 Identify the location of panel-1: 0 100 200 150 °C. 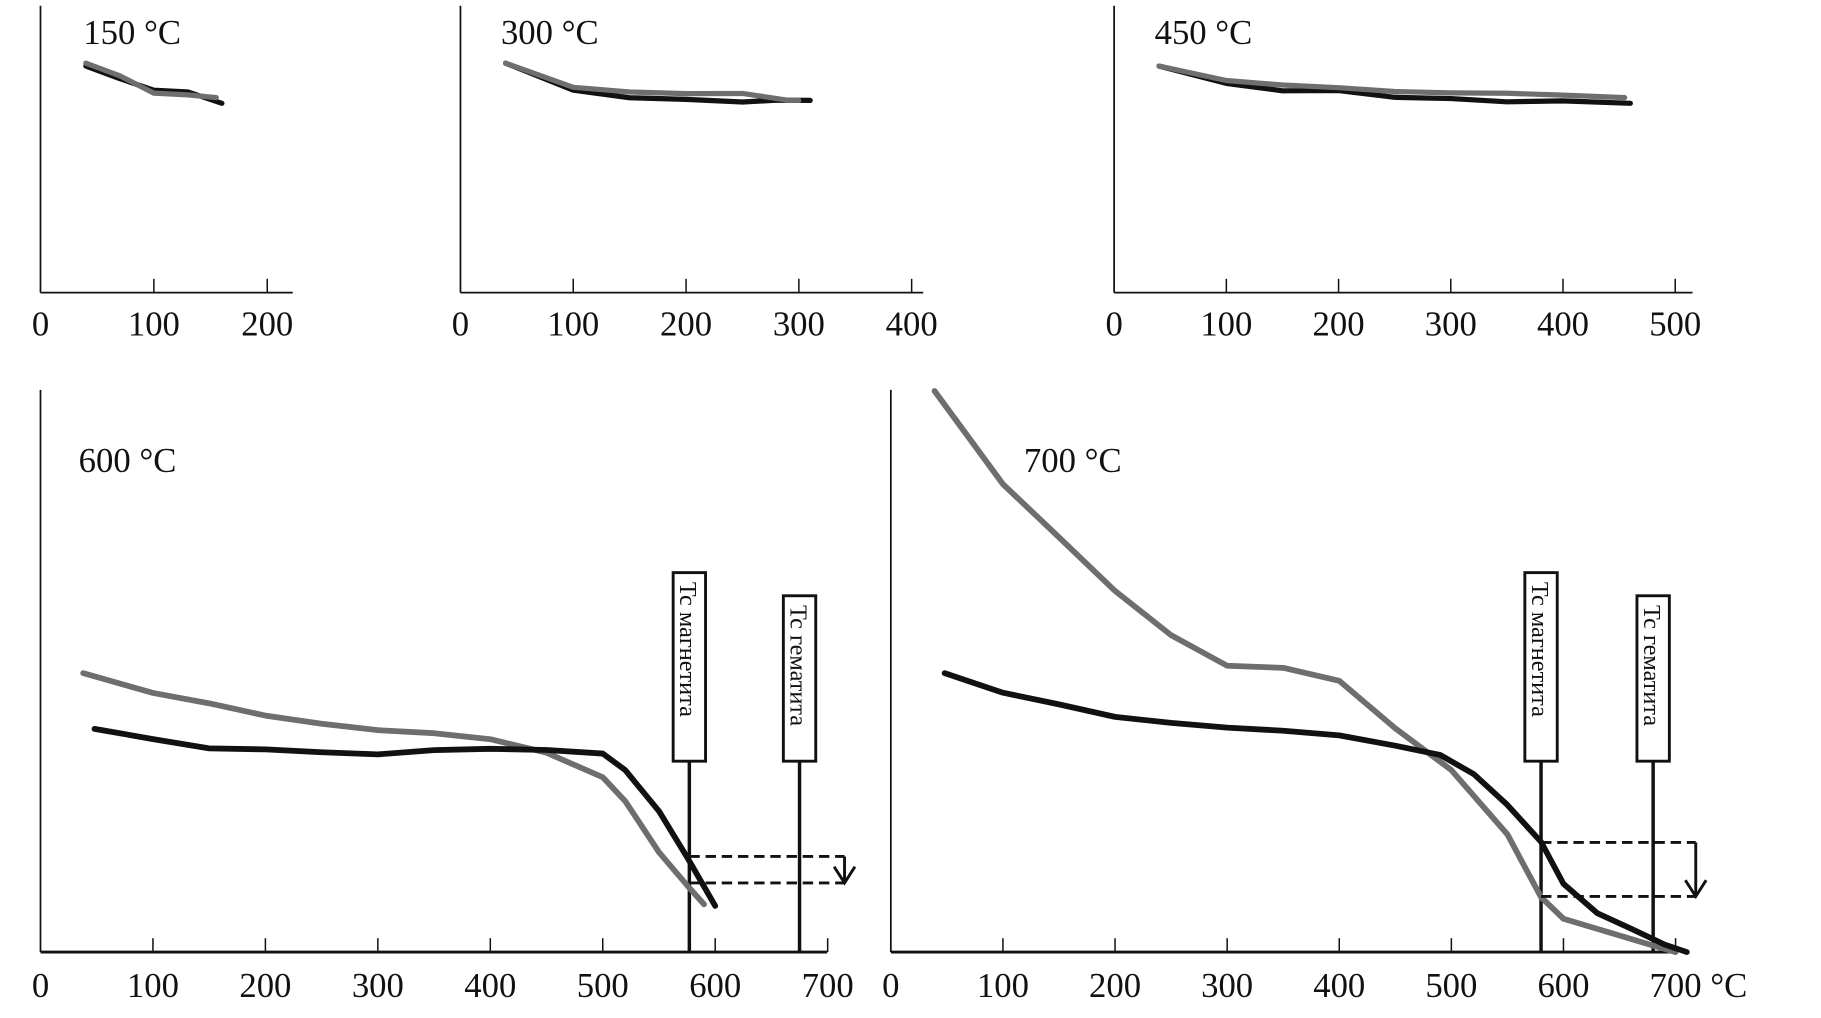
(162, 174).